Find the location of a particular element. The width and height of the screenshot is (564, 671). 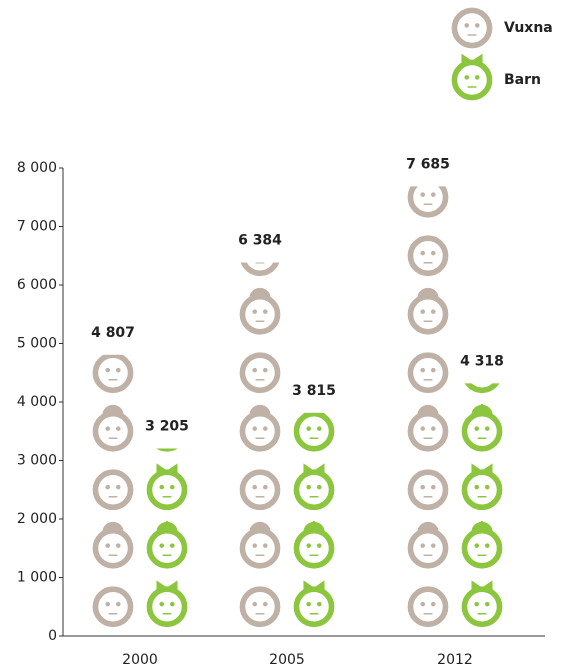

value-label: 4 318 is located at coordinates (482, 361).